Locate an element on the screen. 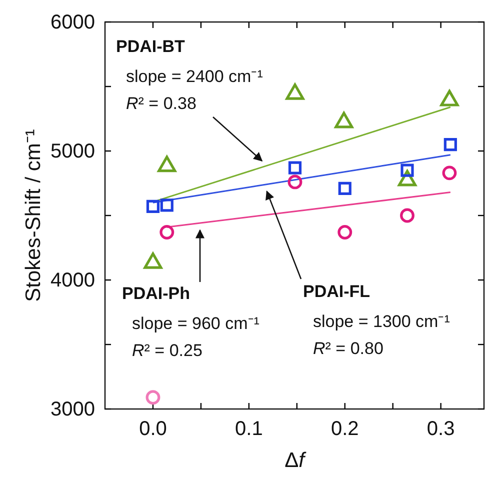  y-tick-label: 6000 is located at coordinates (72, 22).